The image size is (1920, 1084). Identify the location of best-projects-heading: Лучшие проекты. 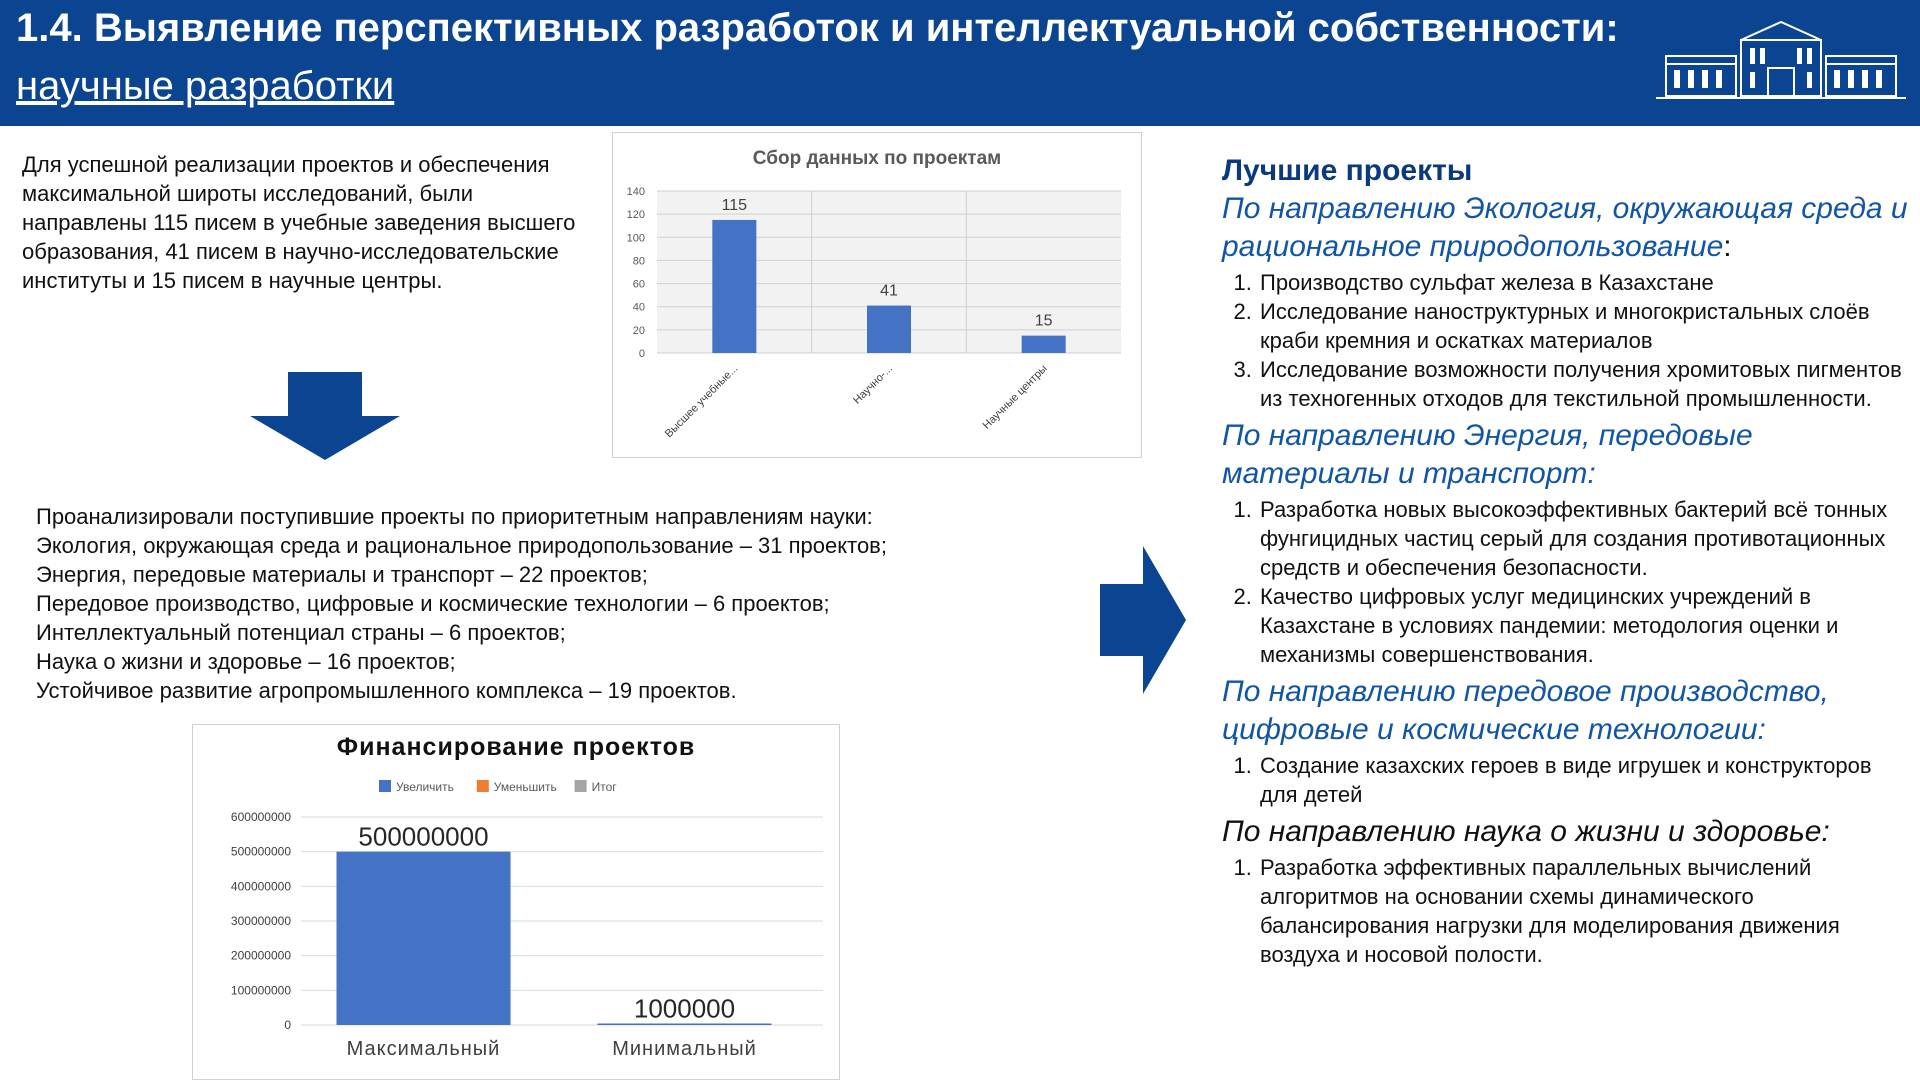
(1347, 170).